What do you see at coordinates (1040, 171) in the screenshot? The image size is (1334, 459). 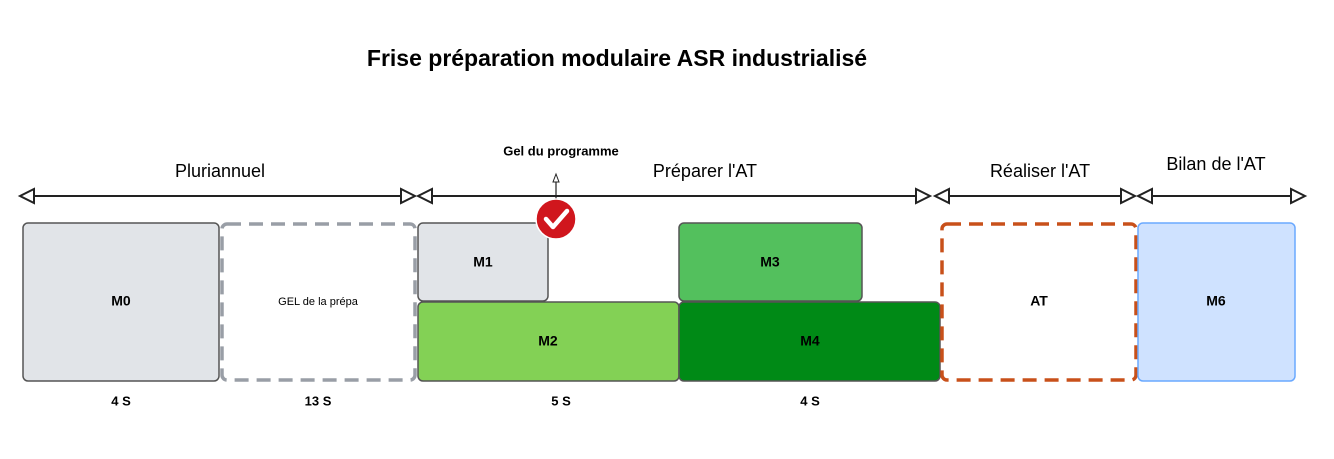 I see `phase-label: Réaliser l'AT` at bounding box center [1040, 171].